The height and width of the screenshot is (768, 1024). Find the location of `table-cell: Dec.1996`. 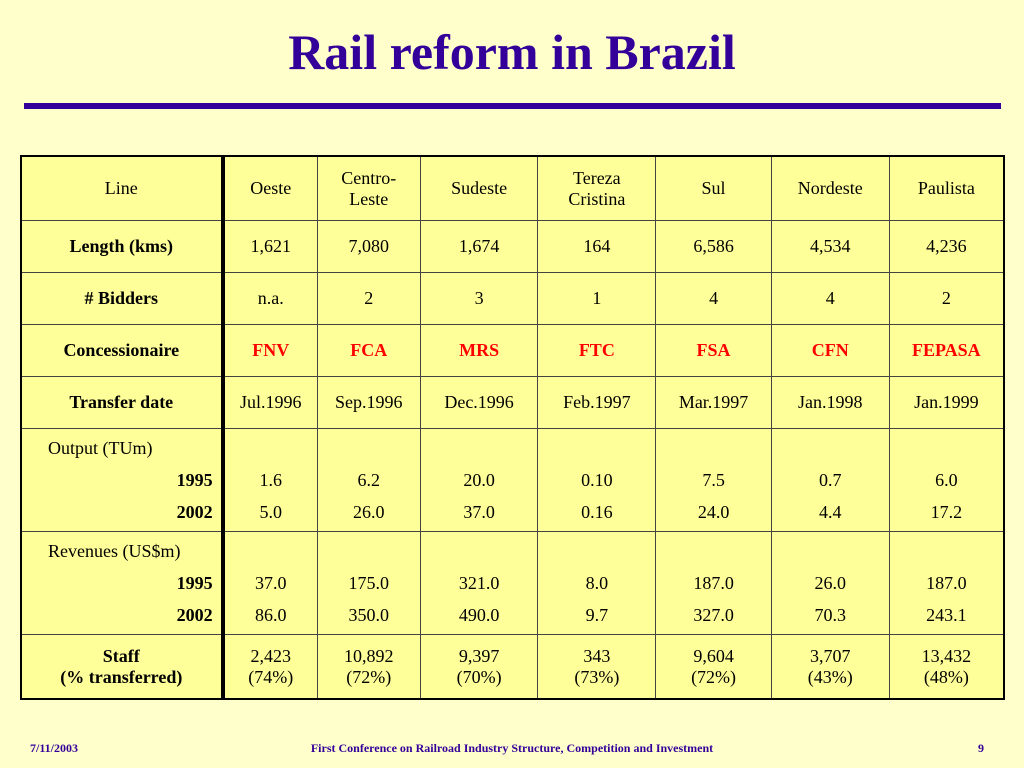

table-cell: Dec.1996 is located at coordinates (479, 402).